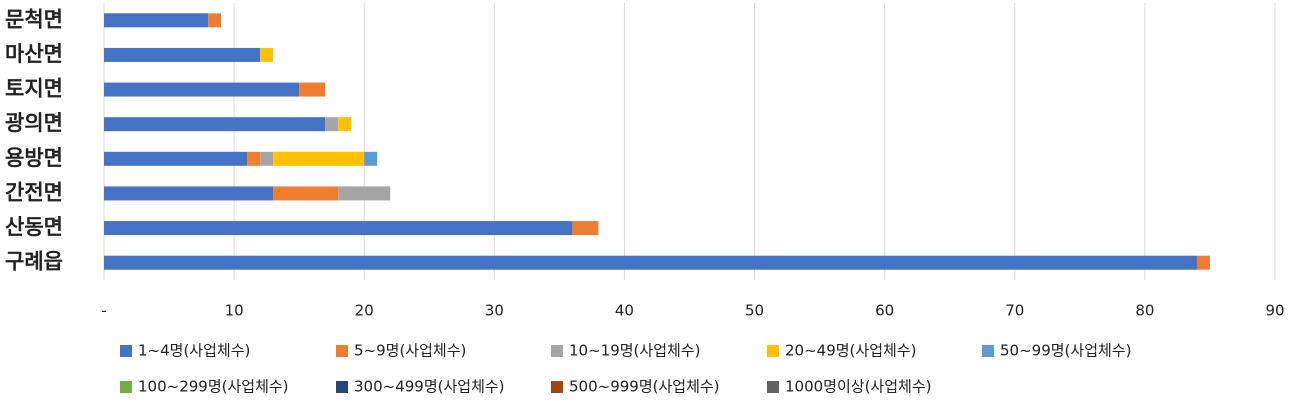 This screenshot has height=409, width=1308. What do you see at coordinates (194, 351) in the screenshot?
I see `legend-label: 1~4명(사업체수)` at bounding box center [194, 351].